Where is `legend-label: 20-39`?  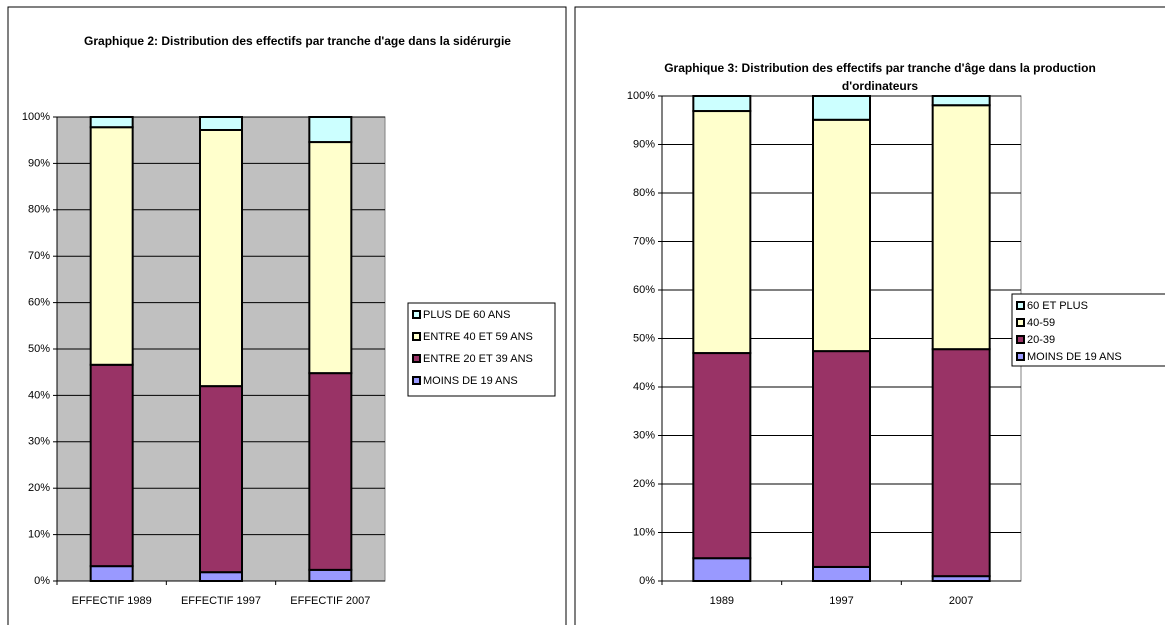 legend-label: 20-39 is located at coordinates (1041, 340).